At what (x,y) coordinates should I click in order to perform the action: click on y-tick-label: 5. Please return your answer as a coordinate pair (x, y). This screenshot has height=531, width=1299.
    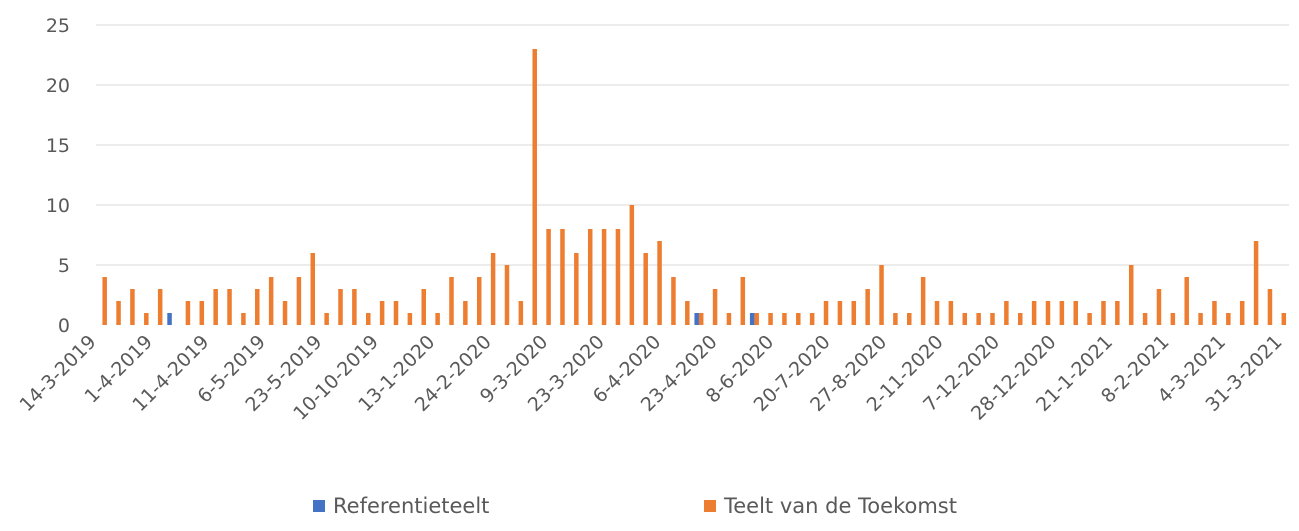
    Looking at the image, I should click on (64, 266).